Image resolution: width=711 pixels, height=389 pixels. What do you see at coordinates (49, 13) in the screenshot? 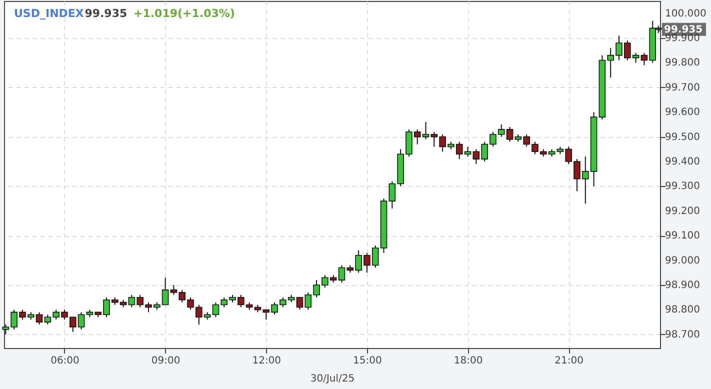
I see `text: USD_INDEX` at bounding box center [49, 13].